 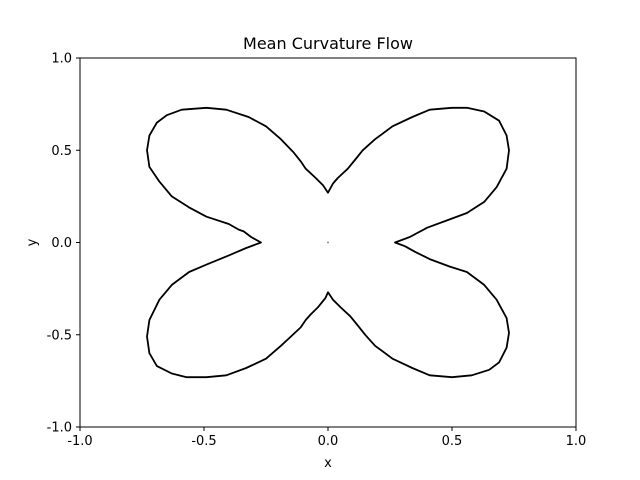 What do you see at coordinates (59, 335) in the screenshot?
I see `y-tick-label: -0.5` at bounding box center [59, 335].